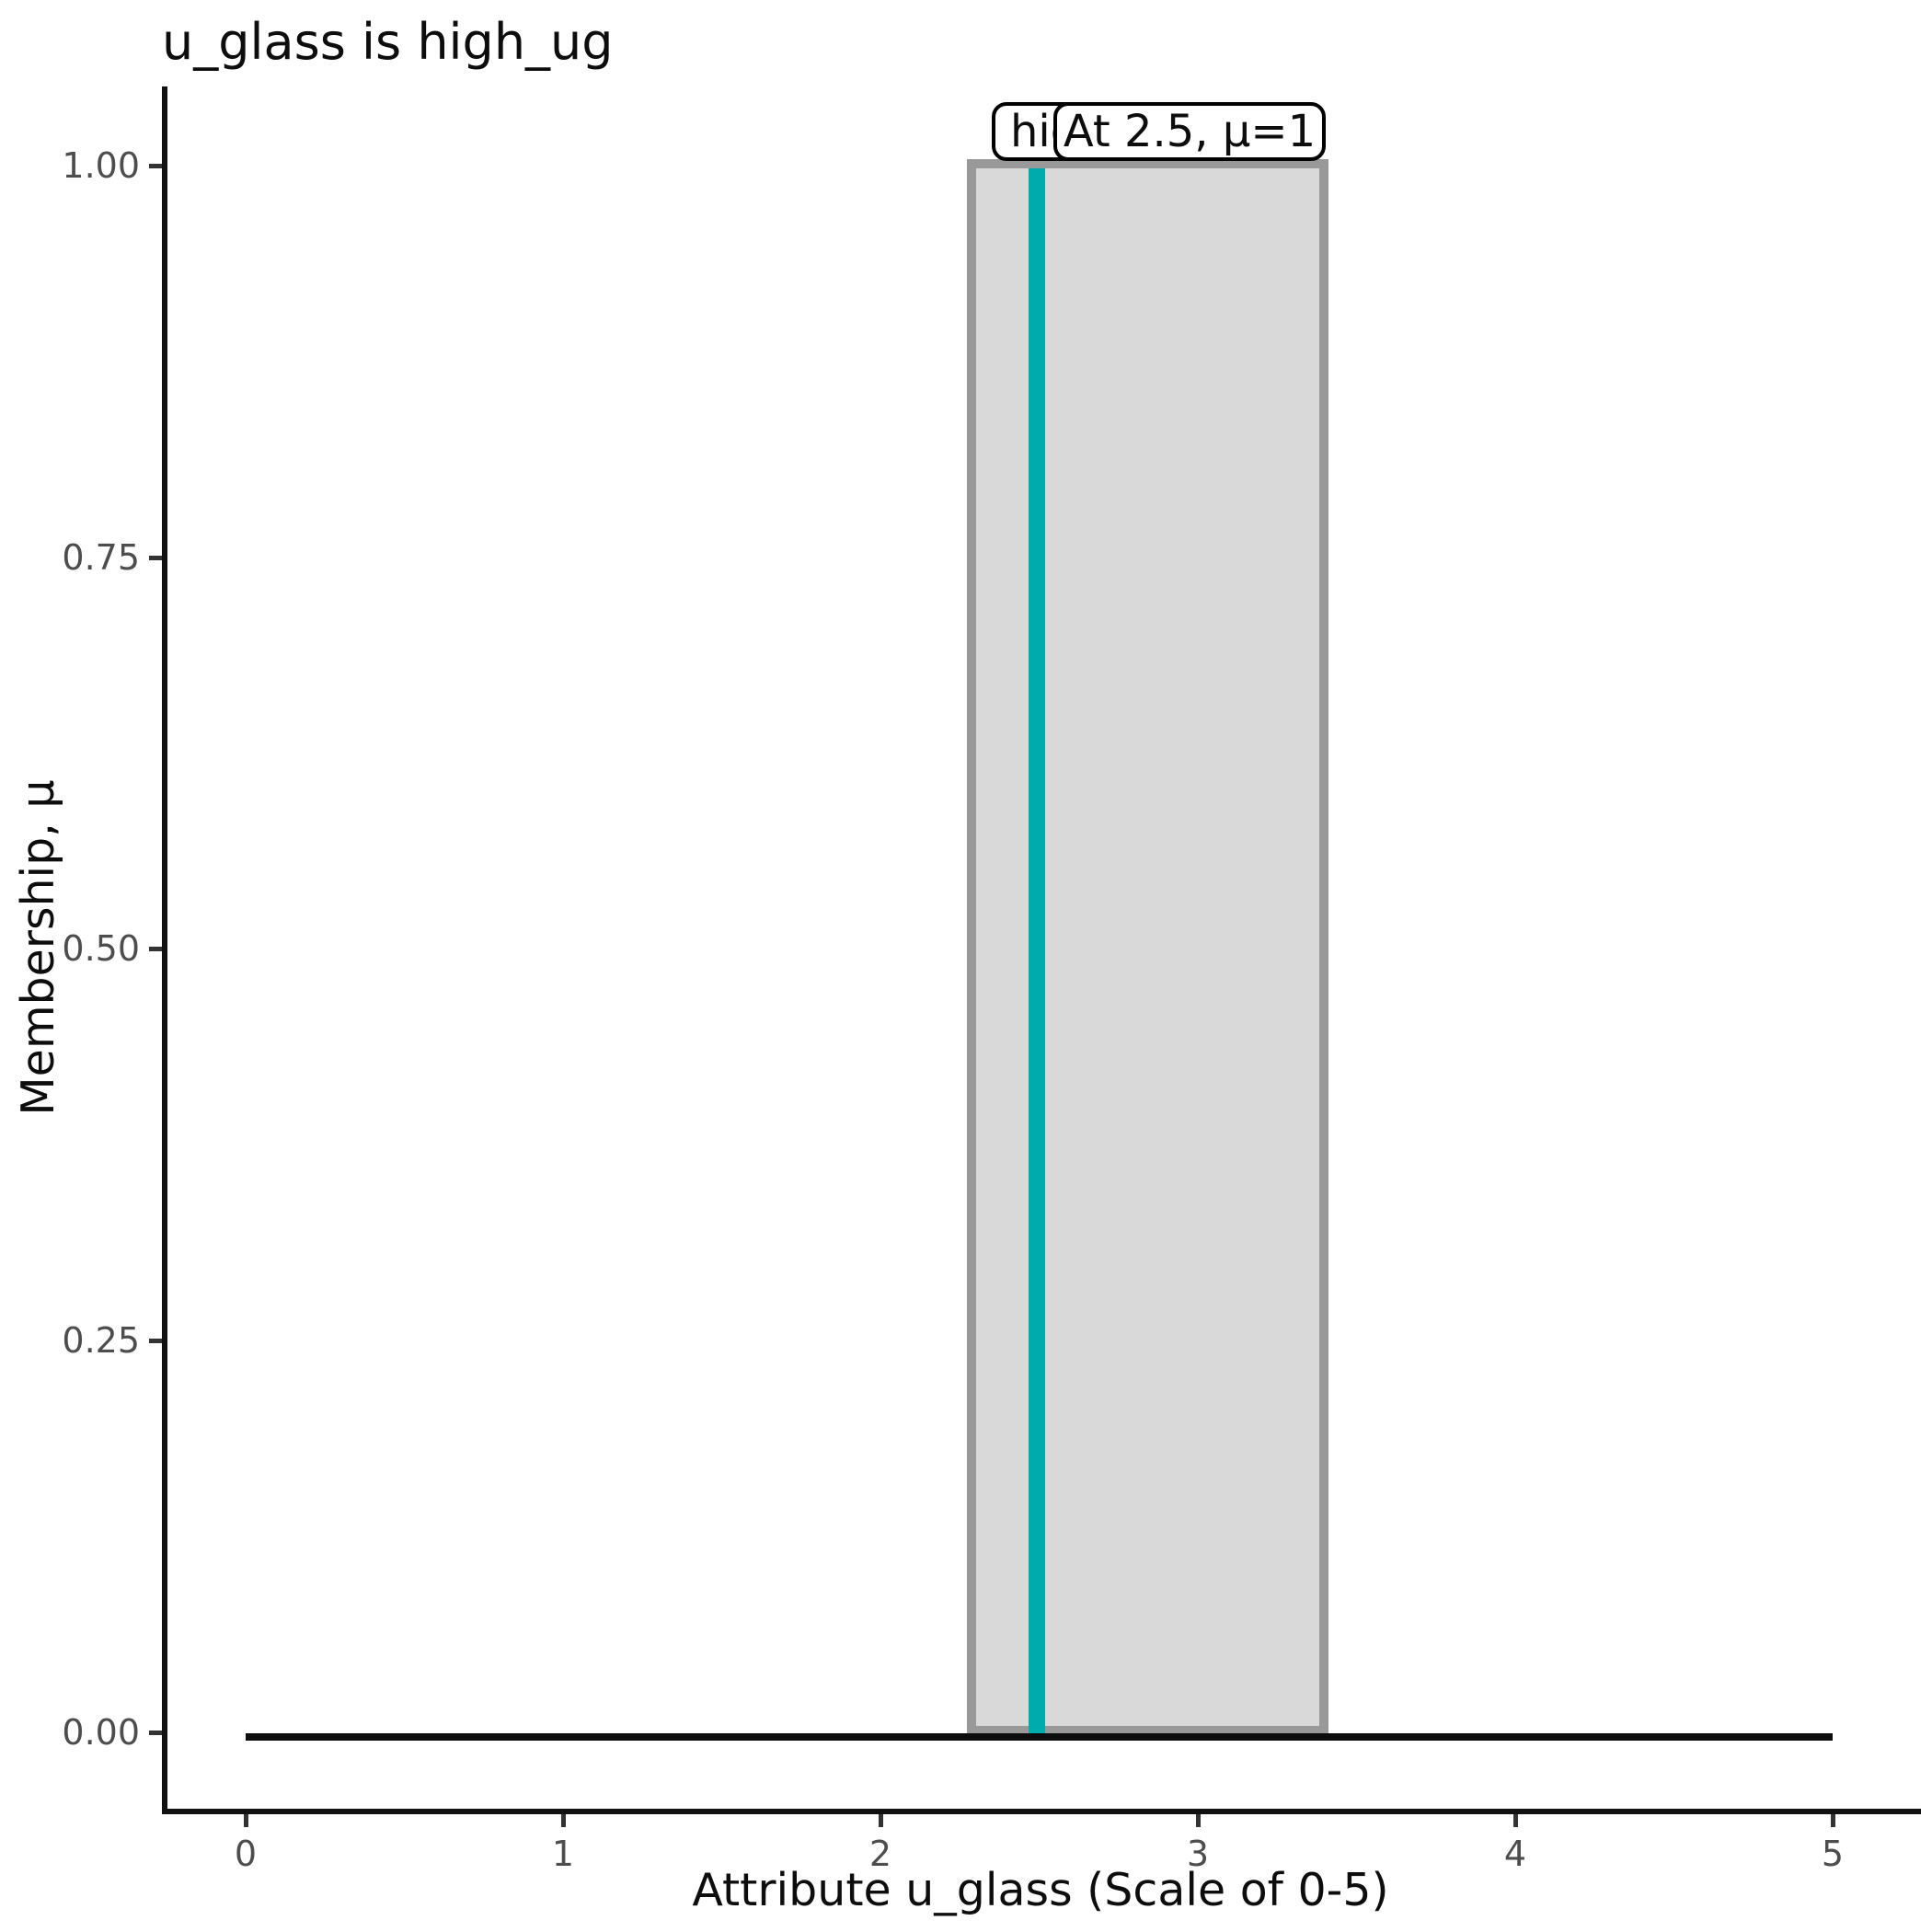 Image resolution: width=1932 pixels, height=1932 pixels. I want to click on y-tick-label: 0.25, so click(101, 1340).